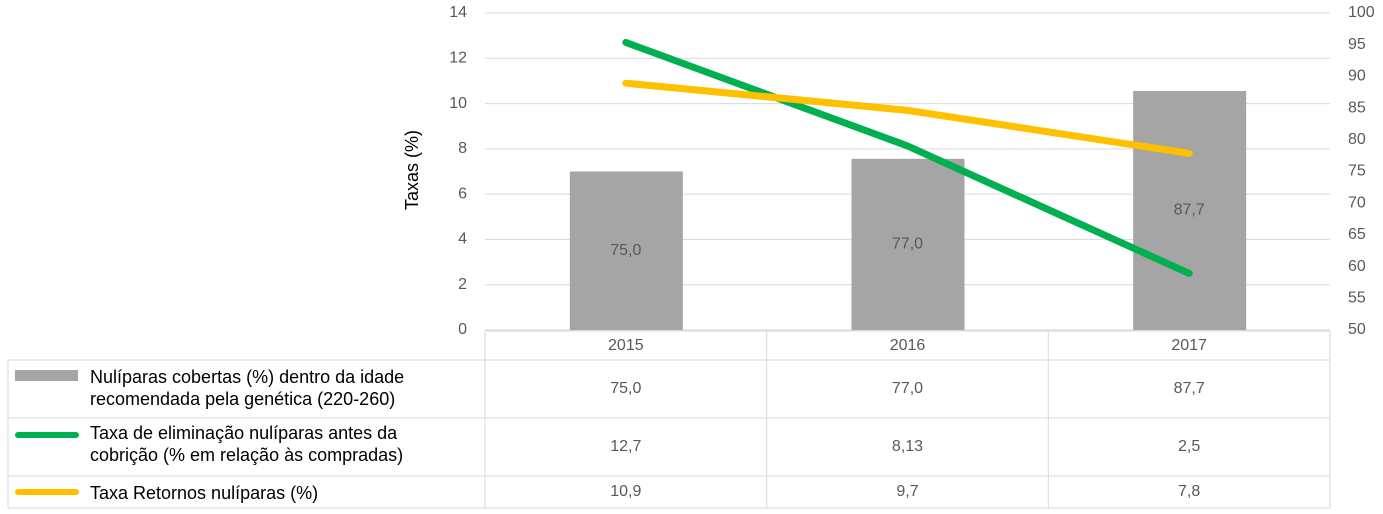 The height and width of the screenshot is (514, 1383). What do you see at coordinates (1189, 388) in the screenshot?
I see `table-value: 87,7` at bounding box center [1189, 388].